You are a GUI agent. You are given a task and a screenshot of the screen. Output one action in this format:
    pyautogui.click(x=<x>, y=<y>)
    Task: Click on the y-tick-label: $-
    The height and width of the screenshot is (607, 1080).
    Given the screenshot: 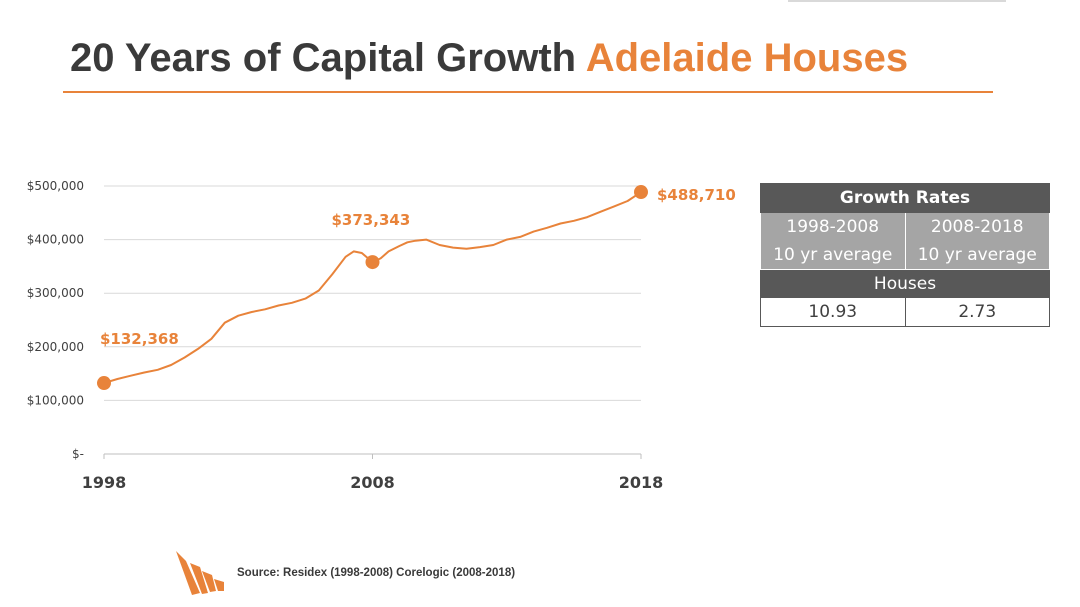 What is the action you would take?
    pyautogui.click(x=78, y=454)
    